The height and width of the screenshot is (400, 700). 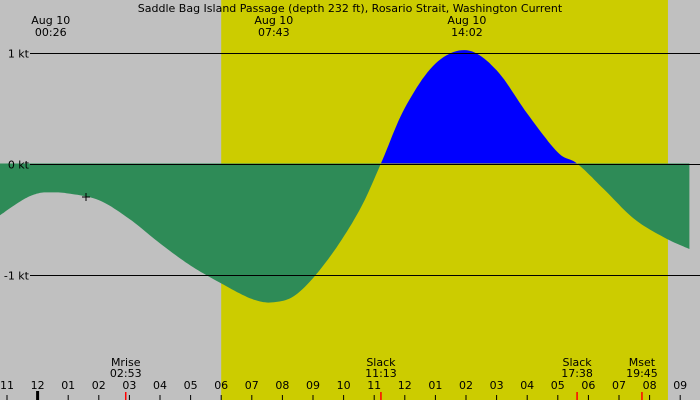 I want to click on event-time-label: 17:38, so click(x=577, y=373).